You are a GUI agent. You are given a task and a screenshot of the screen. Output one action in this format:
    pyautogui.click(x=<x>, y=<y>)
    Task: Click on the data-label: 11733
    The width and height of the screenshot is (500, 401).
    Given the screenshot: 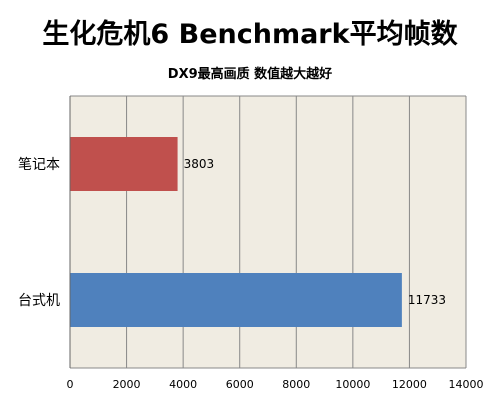 What is the action you would take?
    pyautogui.click(x=427, y=300)
    